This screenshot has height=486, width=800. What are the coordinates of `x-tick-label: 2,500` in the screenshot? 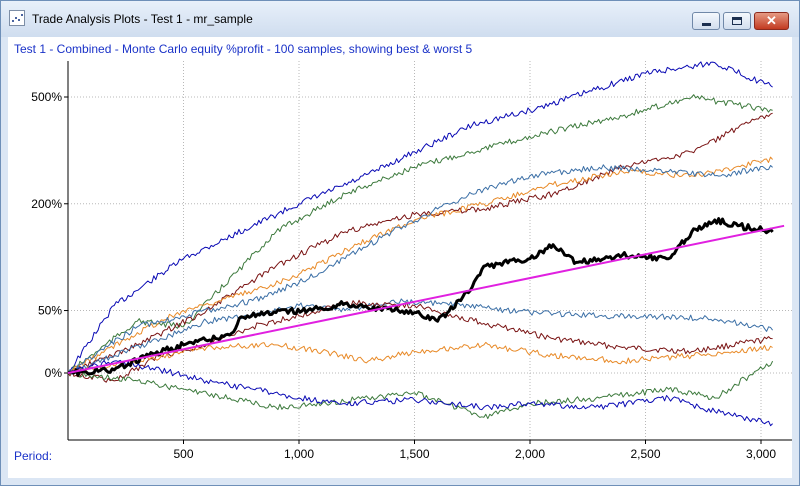 It's located at (645, 454).